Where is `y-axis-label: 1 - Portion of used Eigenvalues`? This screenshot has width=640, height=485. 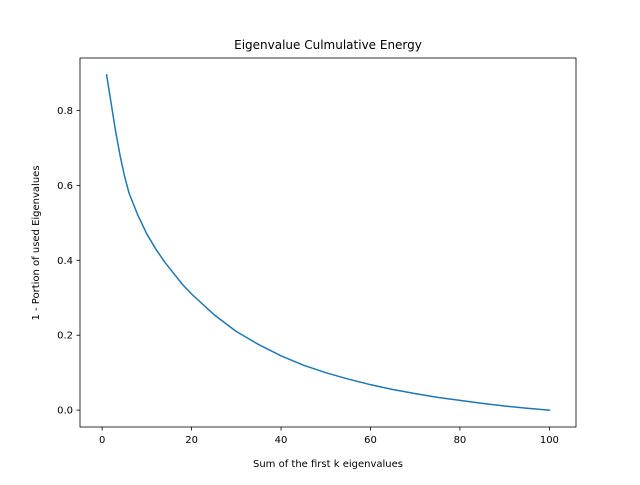 y-axis-label: 1 - Portion of used Eigenvalues is located at coordinates (36, 242).